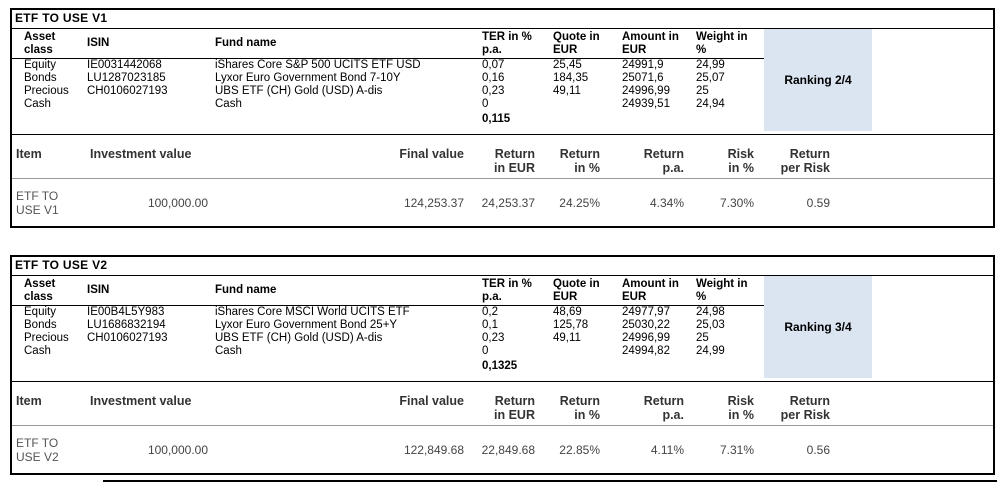  I want to click on ranking-label: Ranking 2/4, so click(818, 80).